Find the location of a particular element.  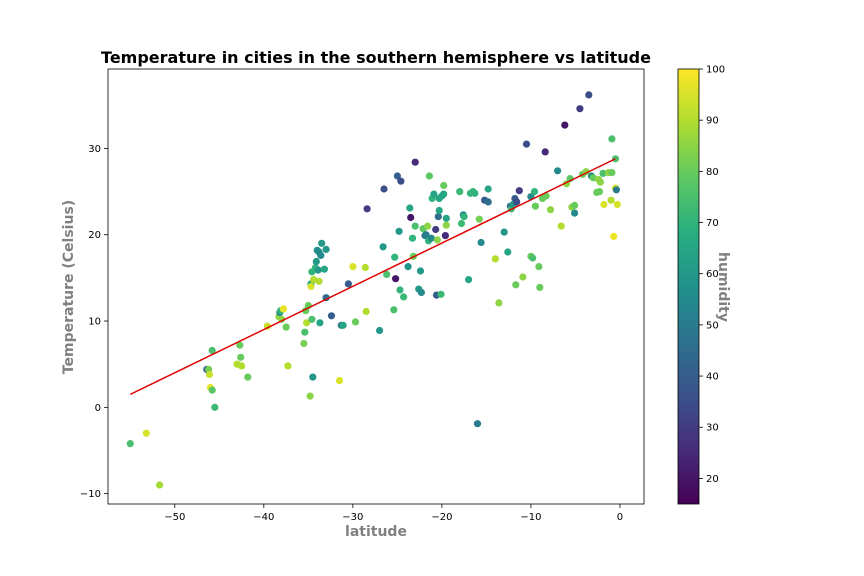

colorbar-tick-label: 20 is located at coordinates (712, 479).